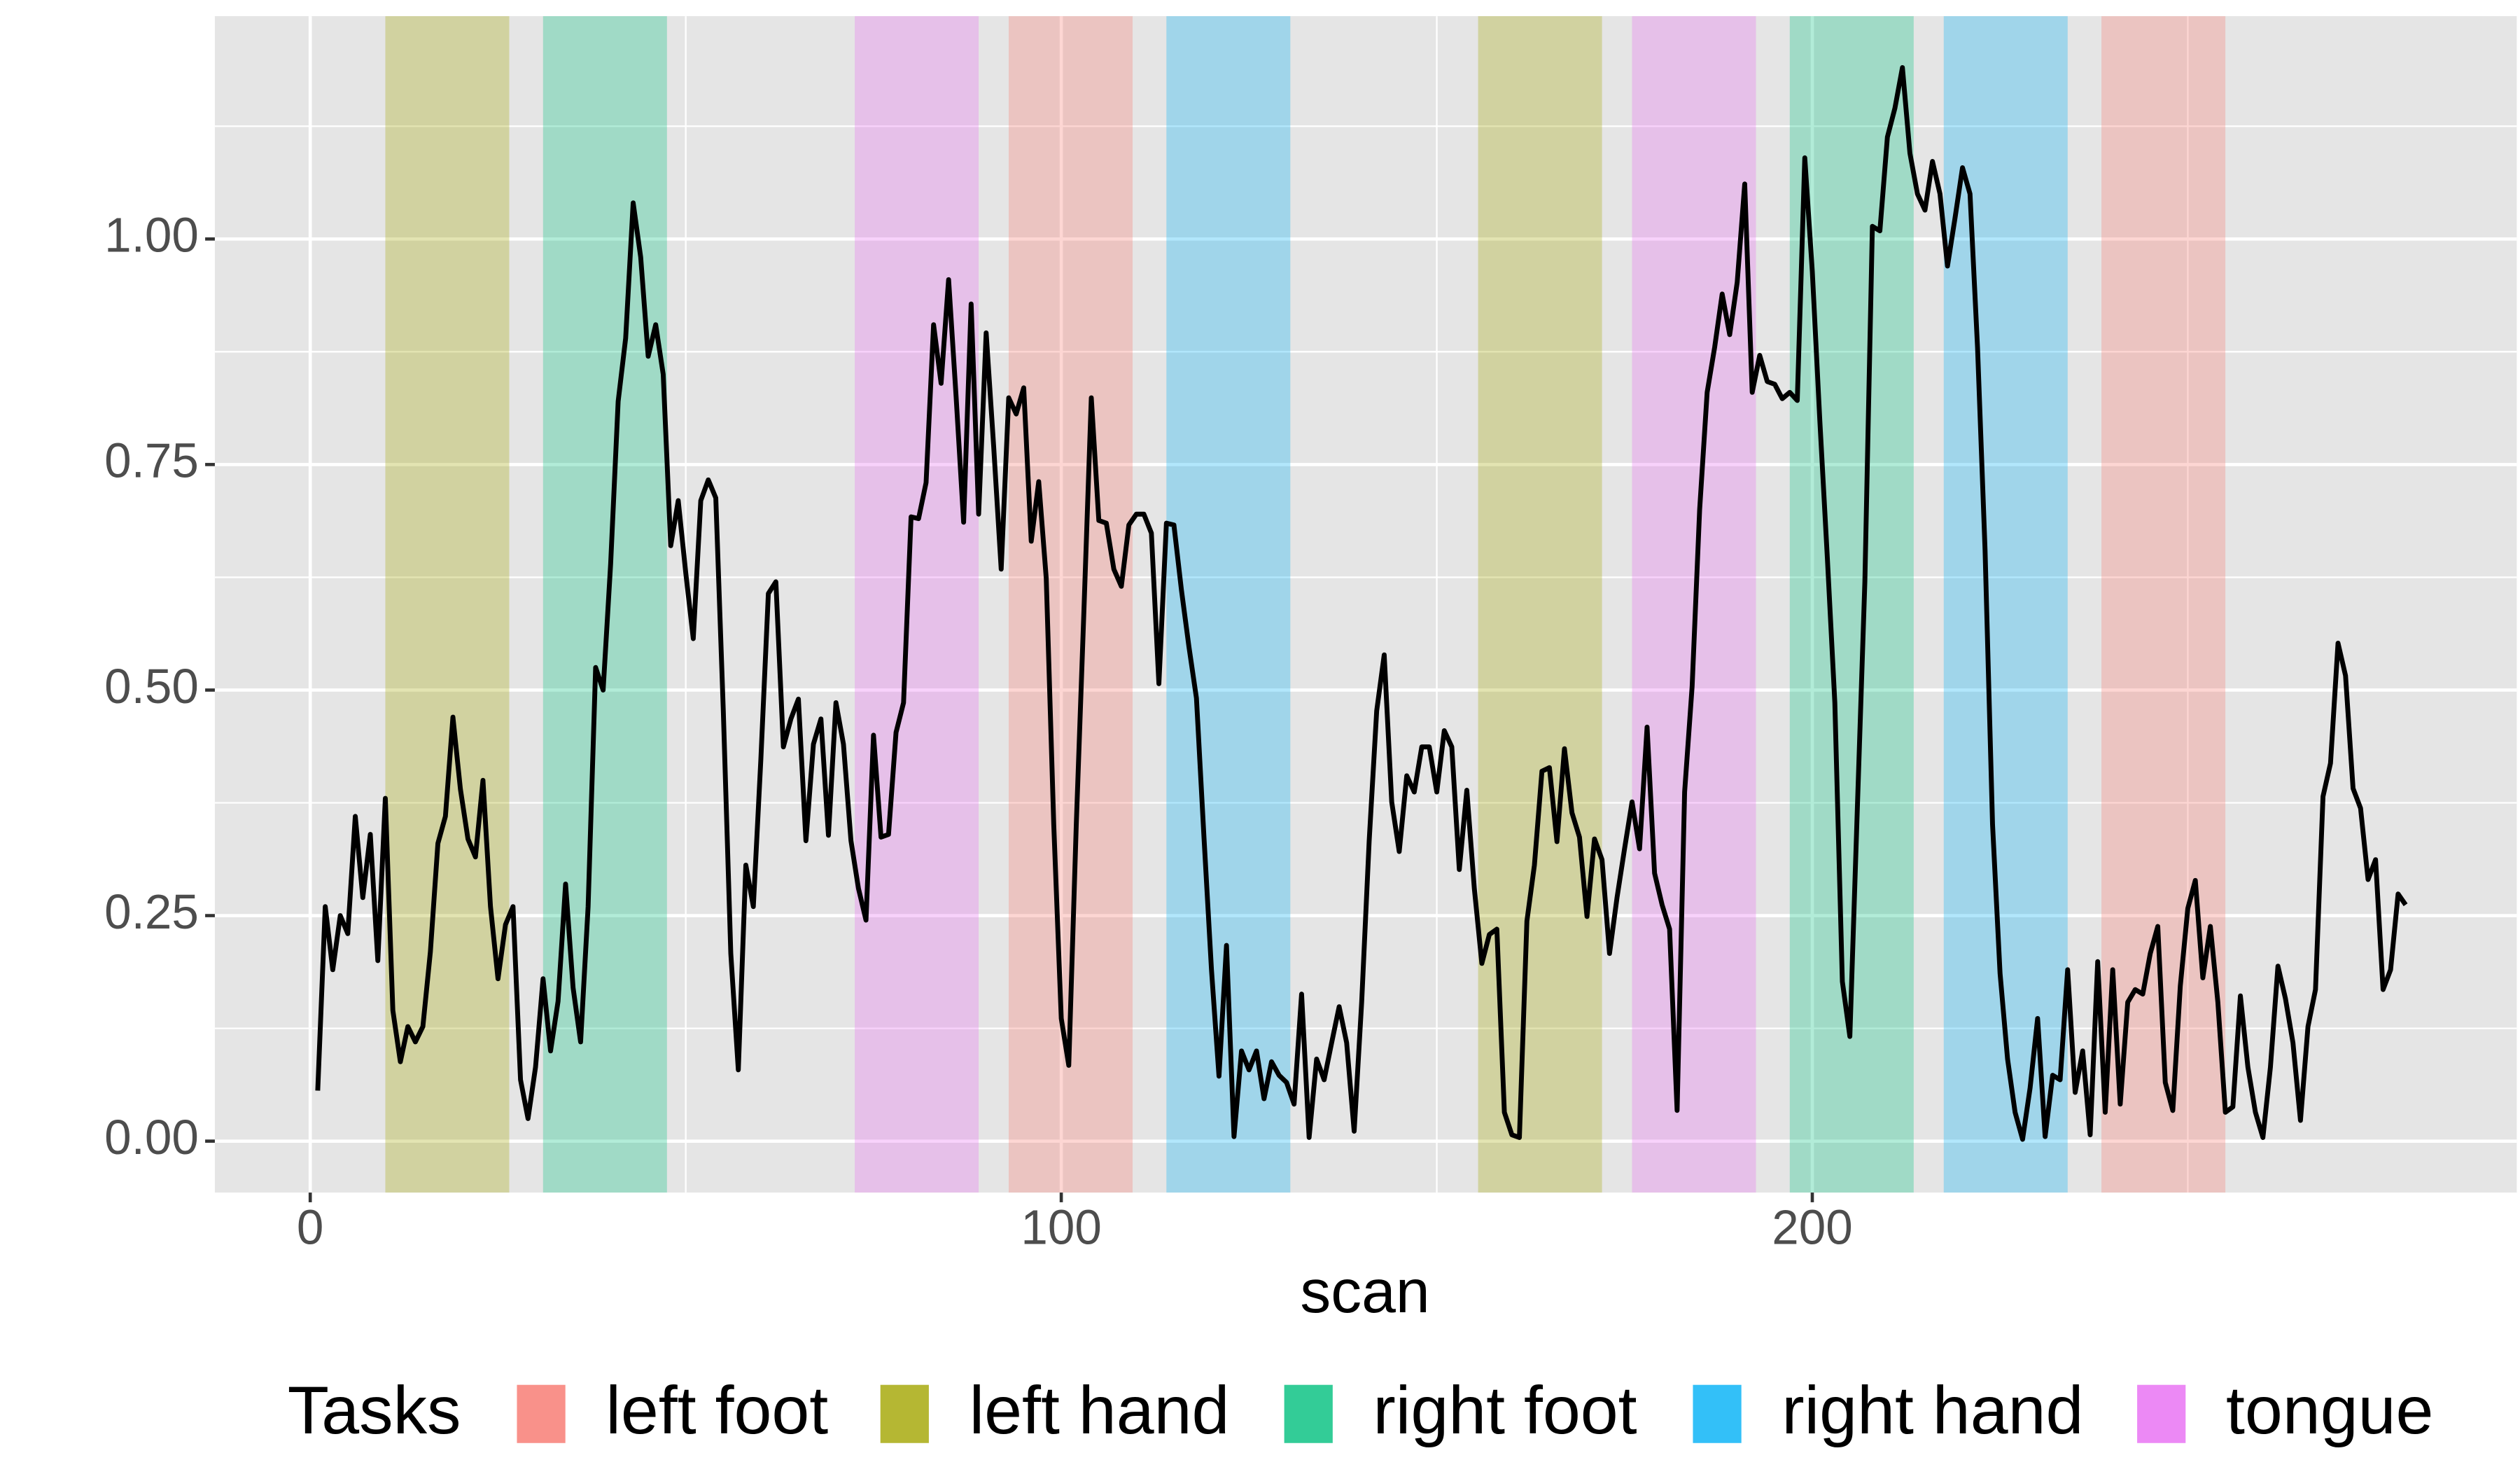 This screenshot has height=1474, width=2520. What do you see at coordinates (151, 1137) in the screenshot?
I see `y-tick-label: 0.00` at bounding box center [151, 1137].